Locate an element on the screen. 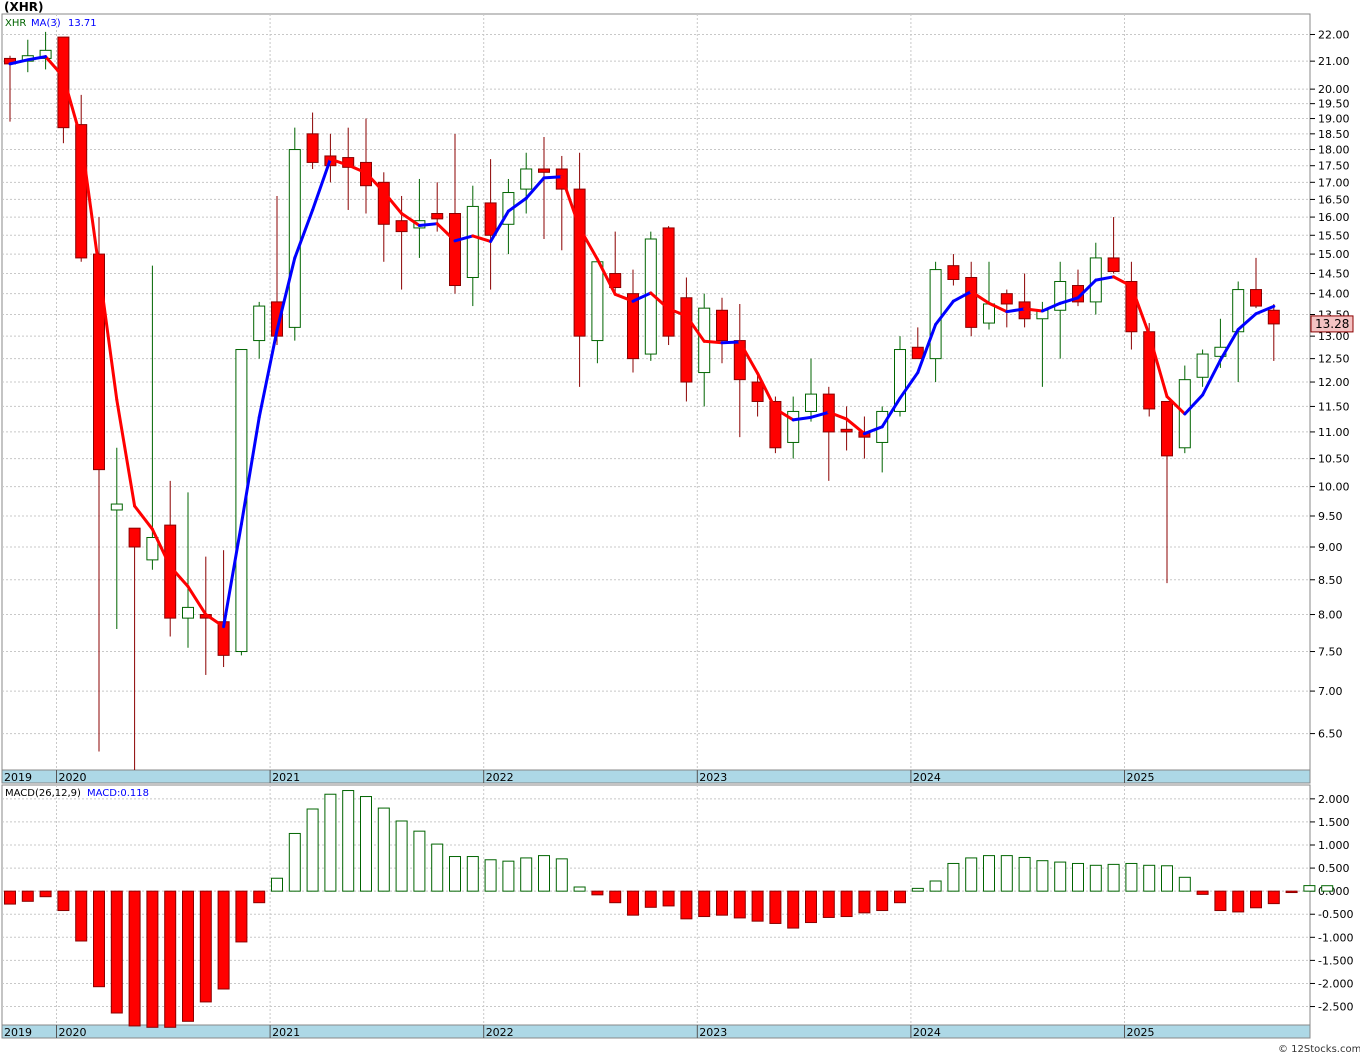 The height and width of the screenshot is (1060, 1360). price-tick-label: 9.00 is located at coordinates (1330, 547).